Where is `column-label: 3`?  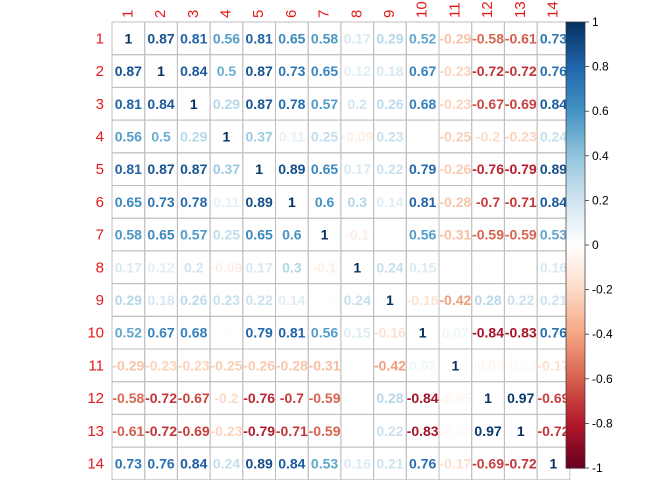 column-label: 3 is located at coordinates (193, 14).